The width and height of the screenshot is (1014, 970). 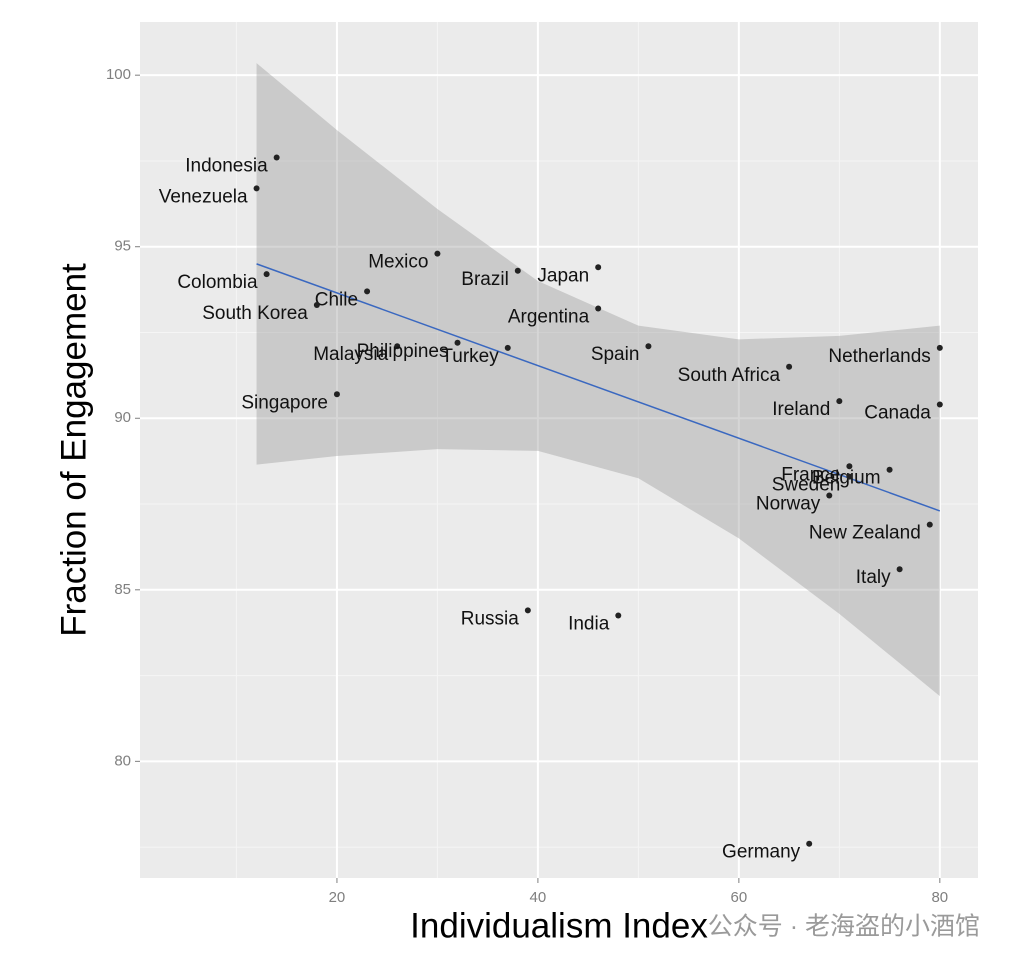 What do you see at coordinates (879, 356) in the screenshot?
I see `point-label: Netherlands` at bounding box center [879, 356].